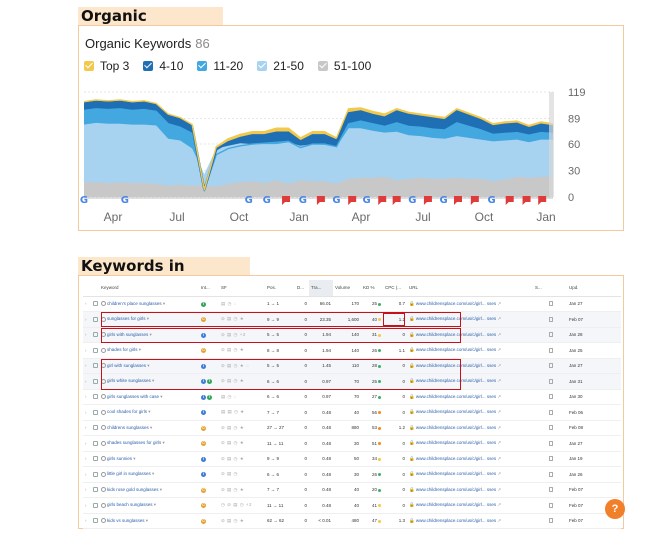  What do you see at coordinates (133, 489) in the screenshot?
I see `keyword-link: kids rose gold sunglasses` at bounding box center [133, 489].